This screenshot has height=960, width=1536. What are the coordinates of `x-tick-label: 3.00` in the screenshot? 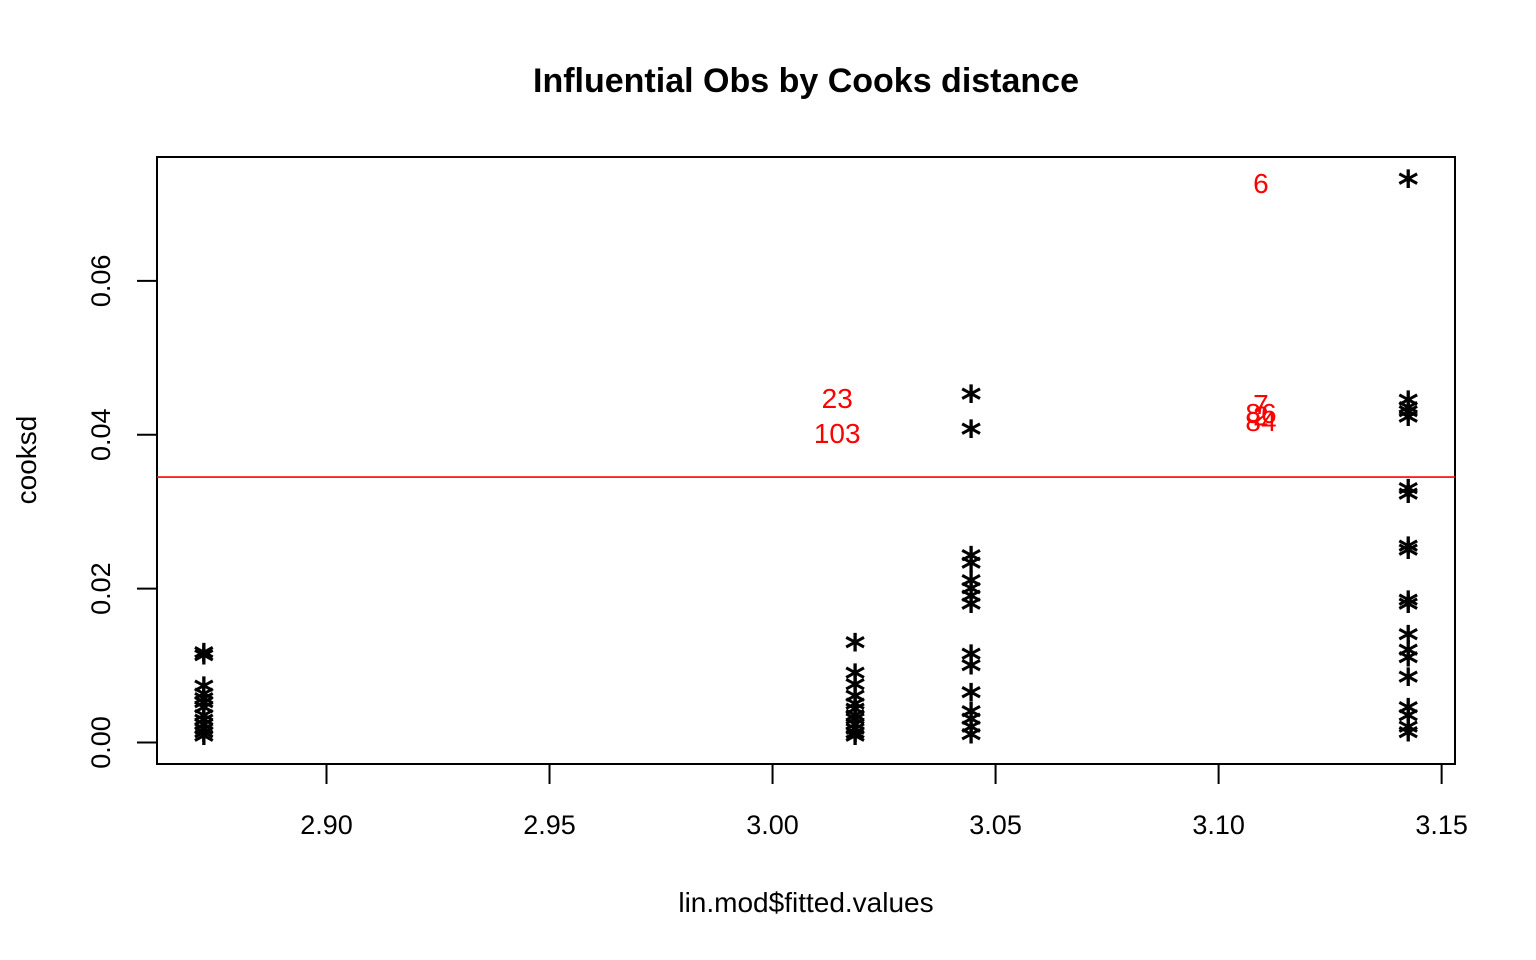 It's located at (772, 825).